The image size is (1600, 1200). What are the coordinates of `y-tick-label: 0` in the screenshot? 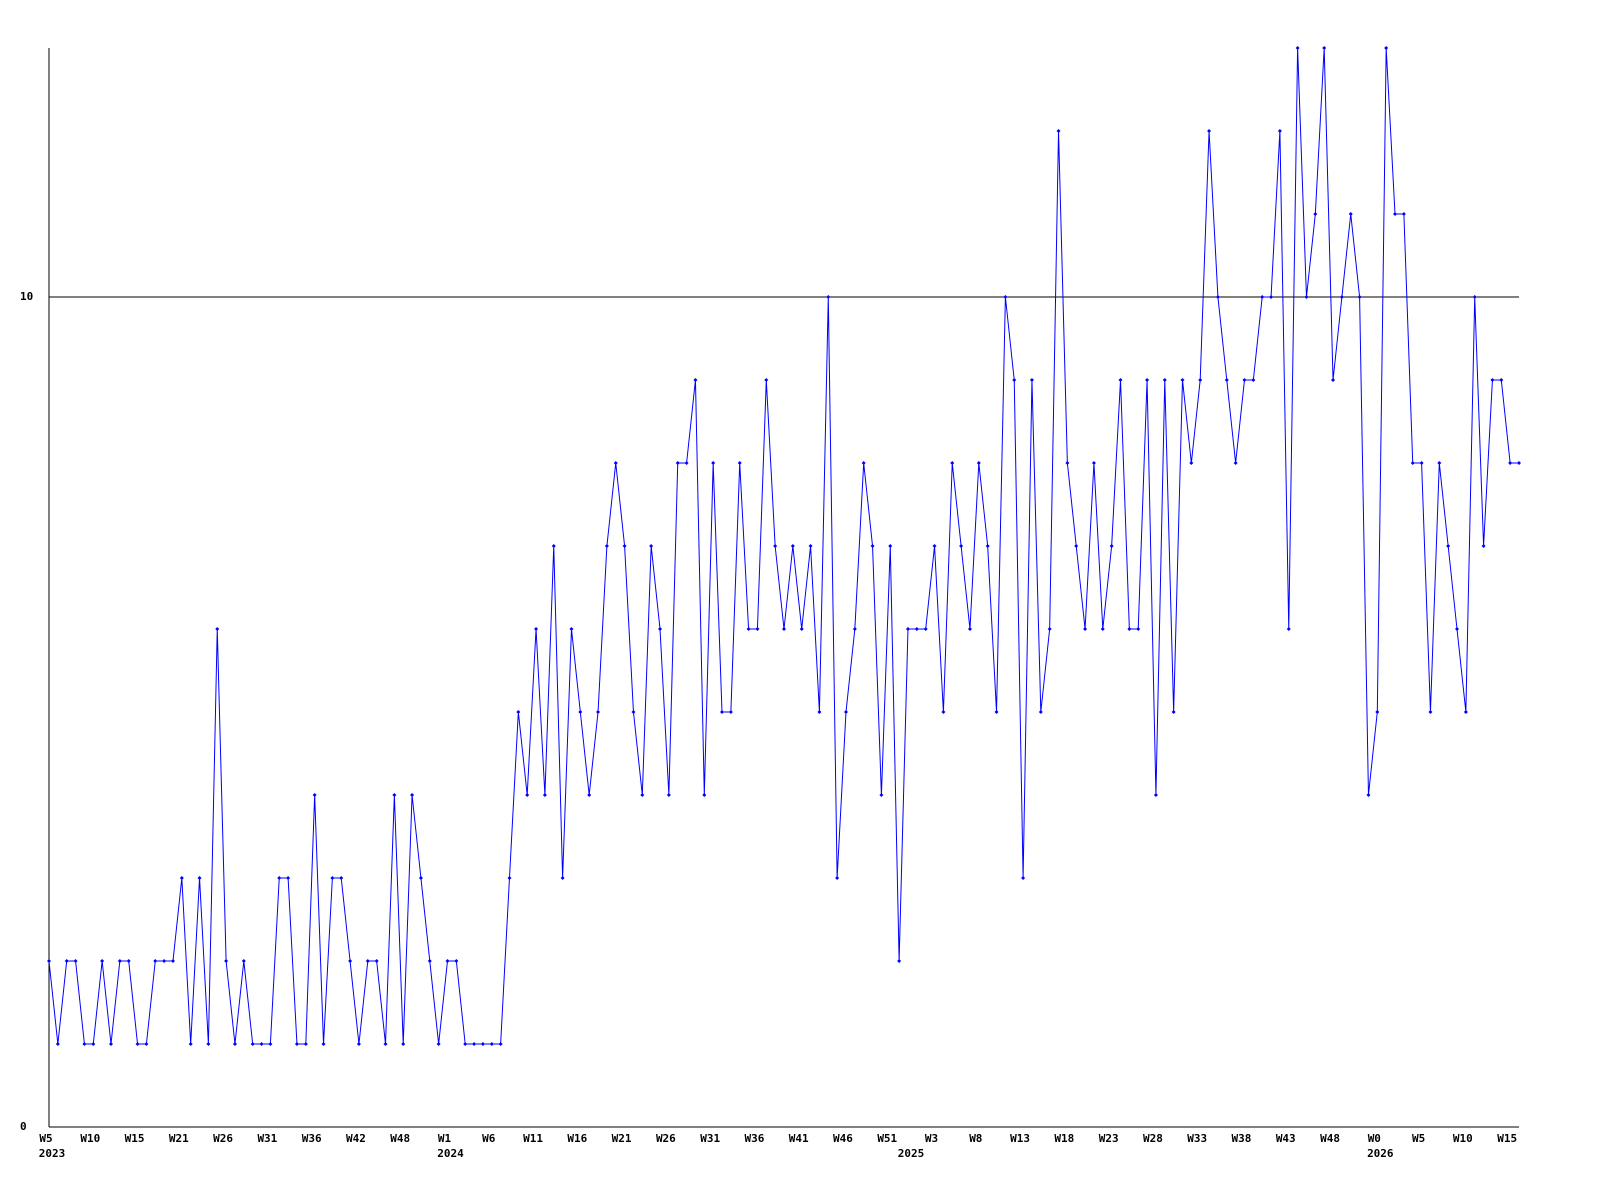 It's located at (23, 1126).